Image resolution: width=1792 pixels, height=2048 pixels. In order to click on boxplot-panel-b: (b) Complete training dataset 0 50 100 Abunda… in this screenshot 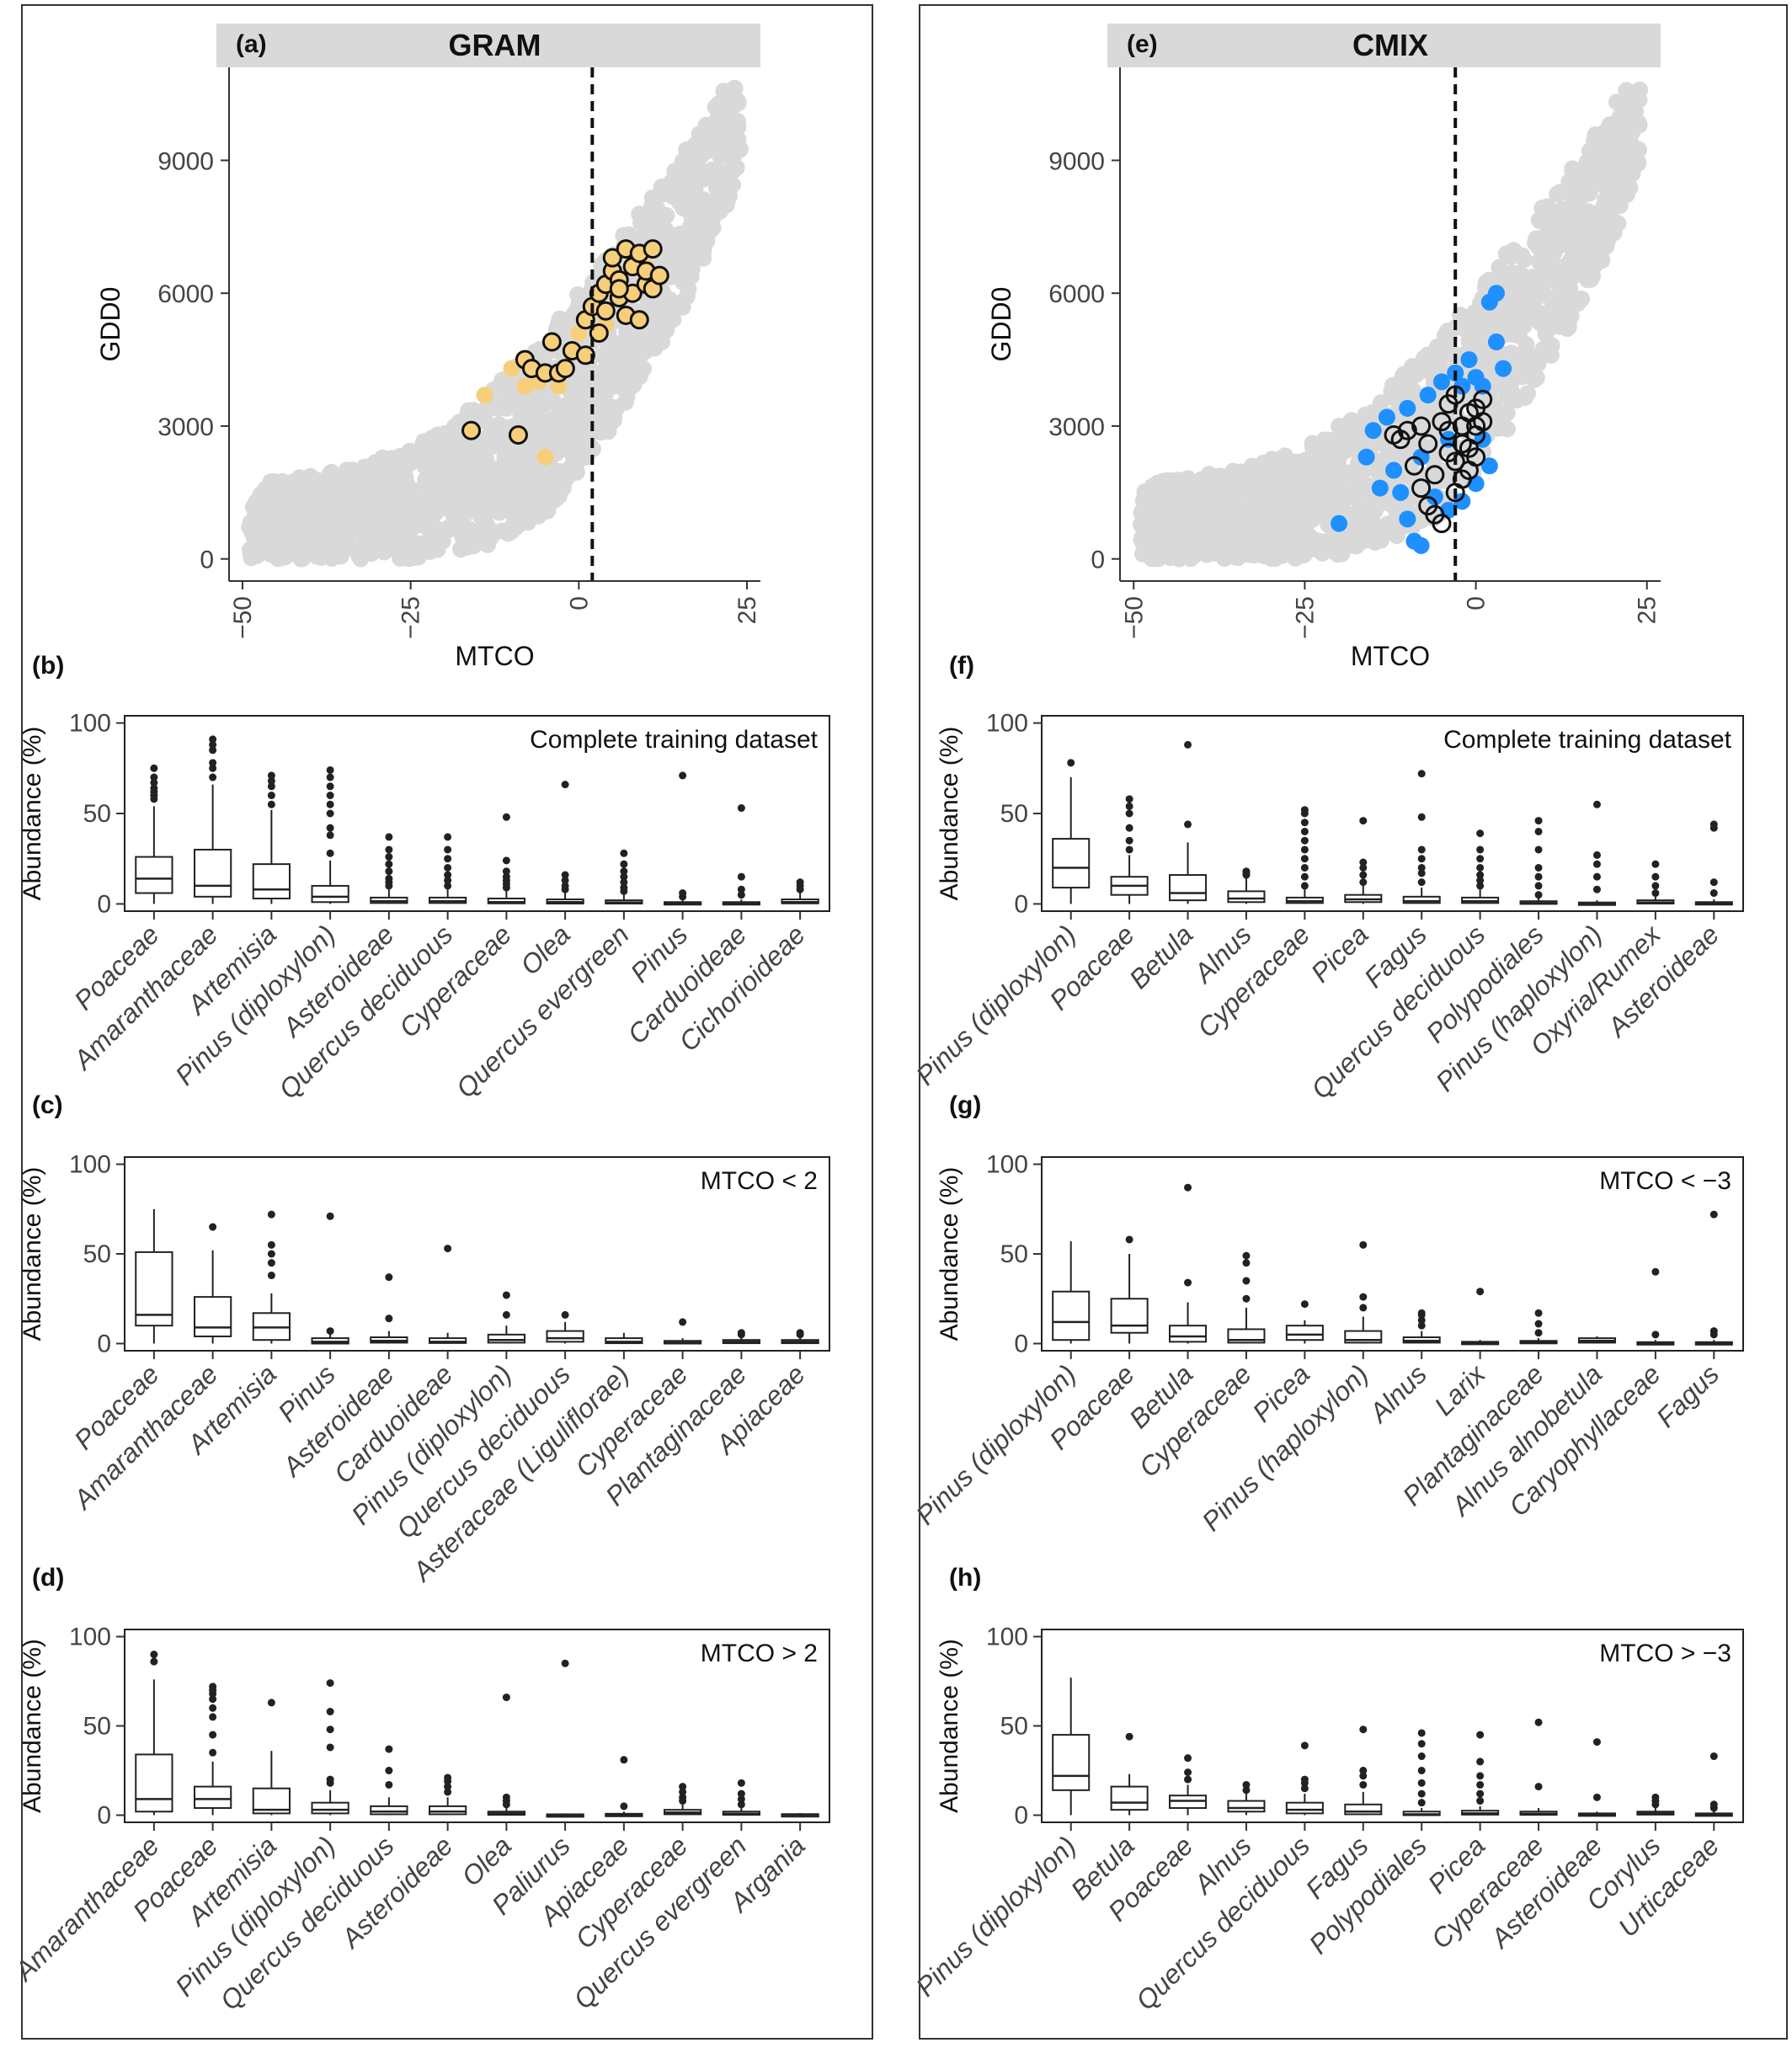, I will do `click(424, 878)`.